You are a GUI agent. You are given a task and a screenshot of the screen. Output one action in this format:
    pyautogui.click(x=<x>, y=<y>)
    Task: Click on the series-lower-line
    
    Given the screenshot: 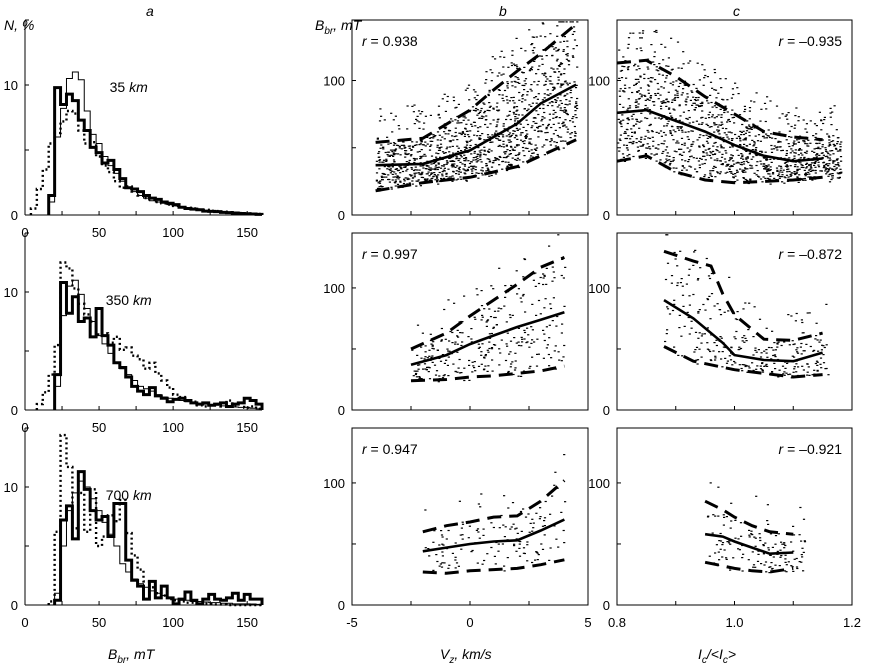 What is the action you would take?
    pyautogui.click(x=719, y=169)
    